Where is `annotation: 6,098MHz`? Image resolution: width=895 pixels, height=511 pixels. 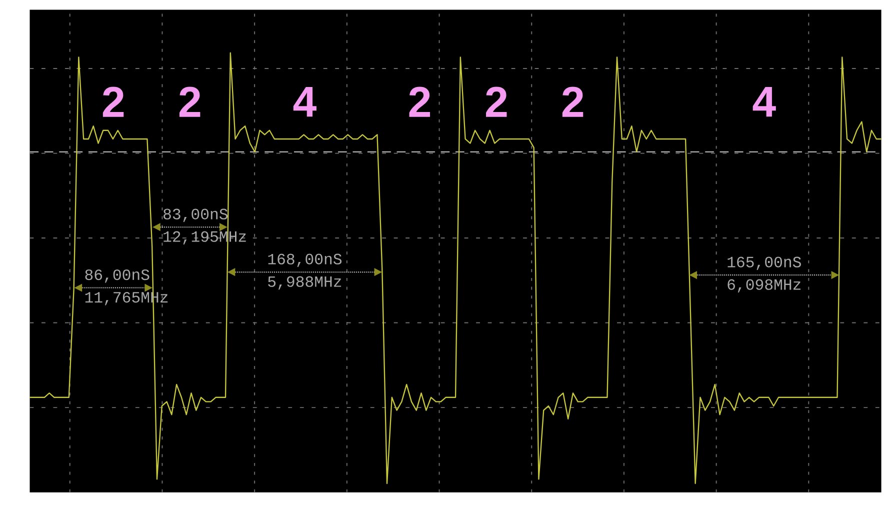
annotation: 6,098MHz is located at coordinates (764, 286).